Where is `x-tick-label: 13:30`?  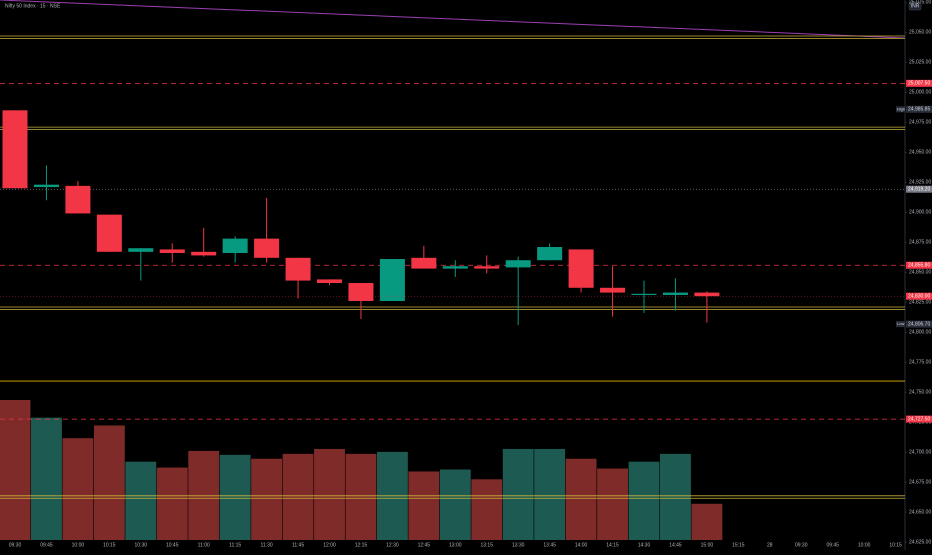
x-tick-label: 13:30 is located at coordinates (518, 545).